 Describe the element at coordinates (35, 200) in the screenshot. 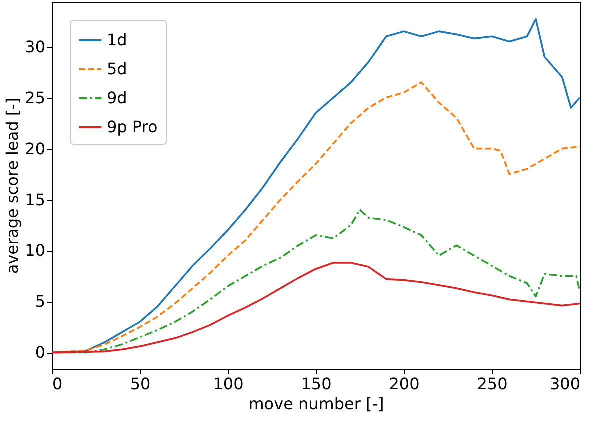

I see `y-tick-label: 15` at that location.